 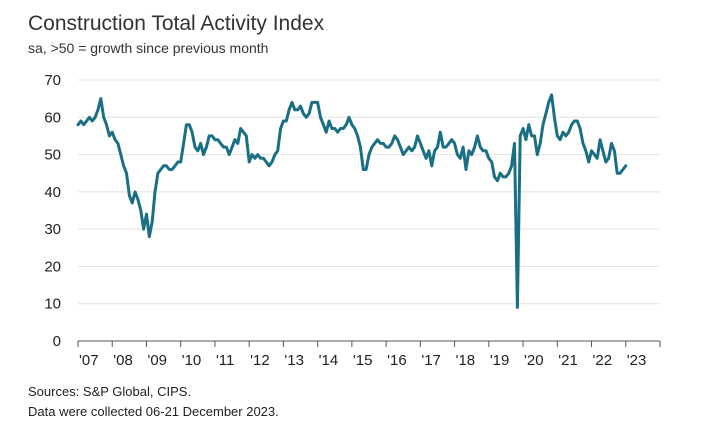 I want to click on x-tick-label: '15, so click(x=363, y=360).